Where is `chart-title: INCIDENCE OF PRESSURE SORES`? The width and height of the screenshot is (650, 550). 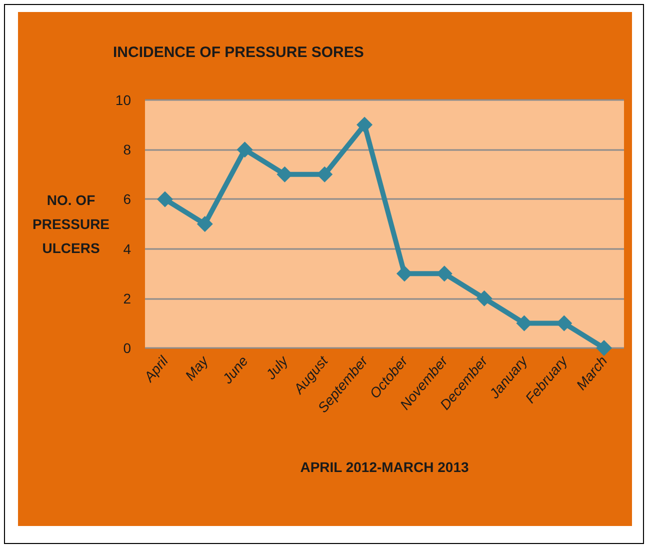
chart-title: INCIDENCE OF PRESSURE SORES is located at coordinates (238, 52).